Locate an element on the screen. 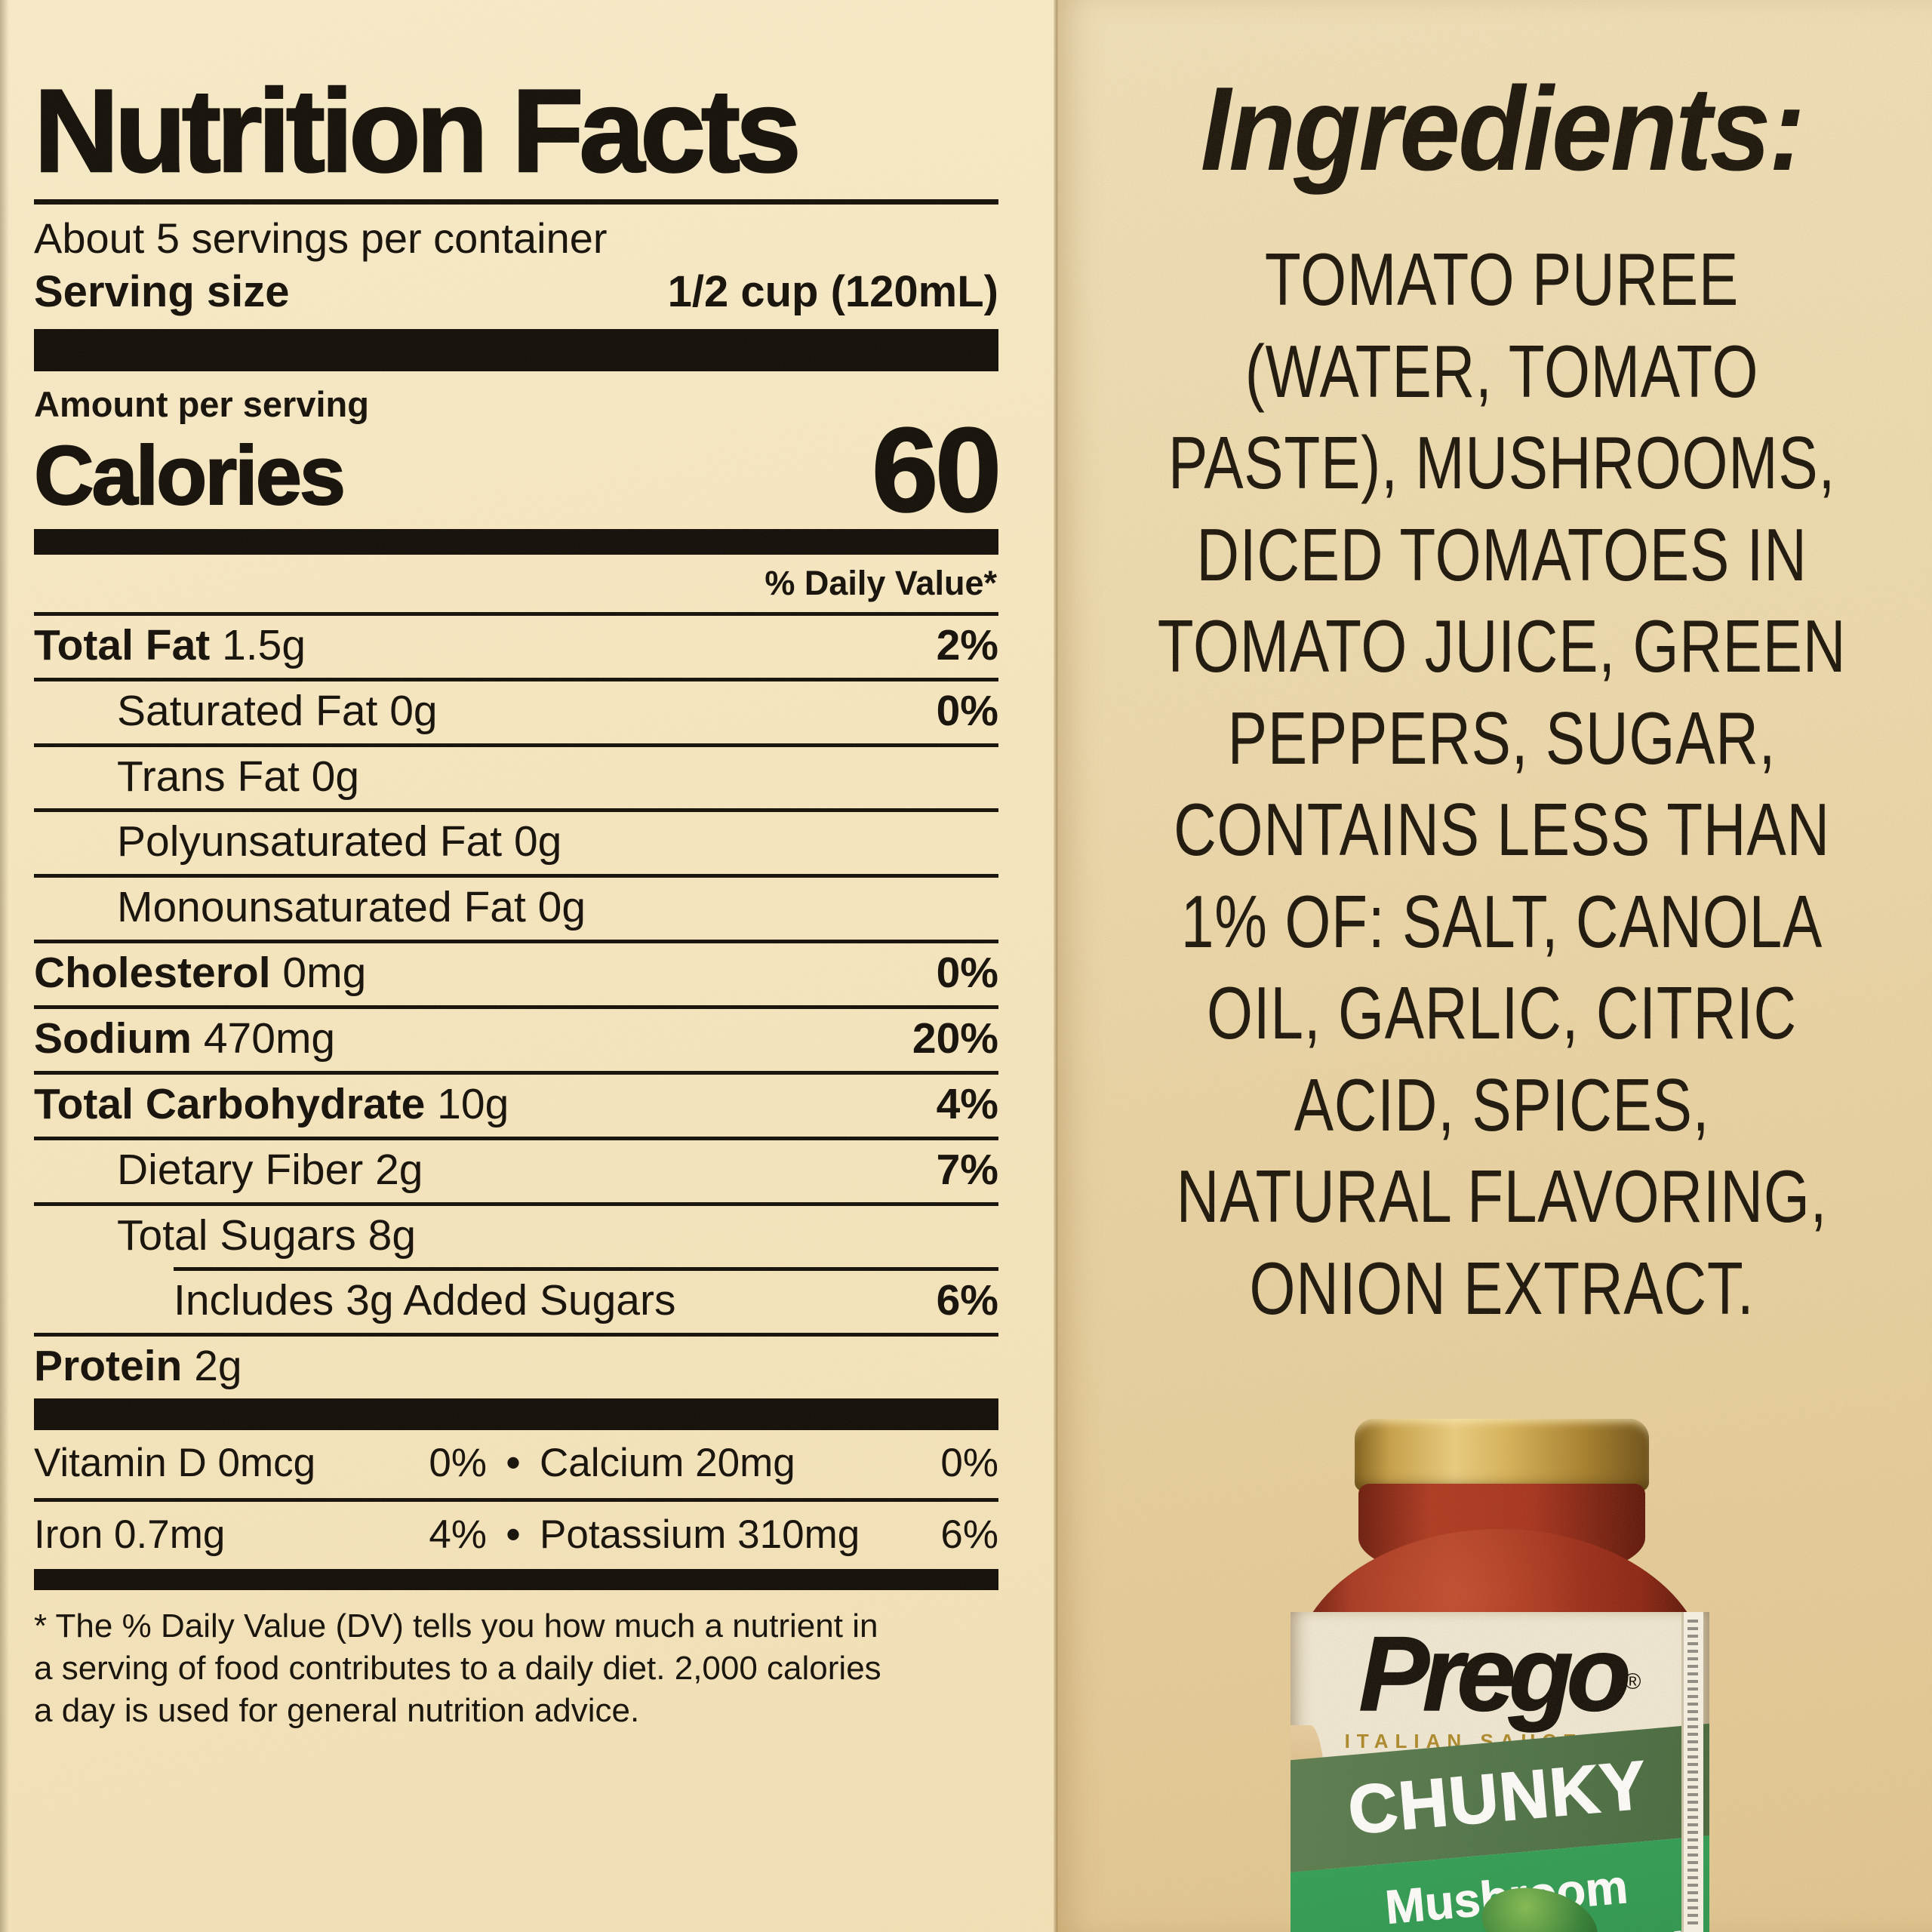 The image size is (1932, 1932). jar-brand-row: Prego® is located at coordinates (1500, 1673).